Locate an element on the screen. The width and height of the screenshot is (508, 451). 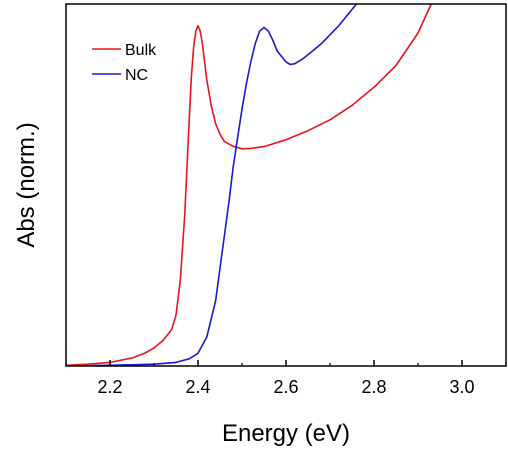
x-tick-label: 2.6 is located at coordinates (285, 387).